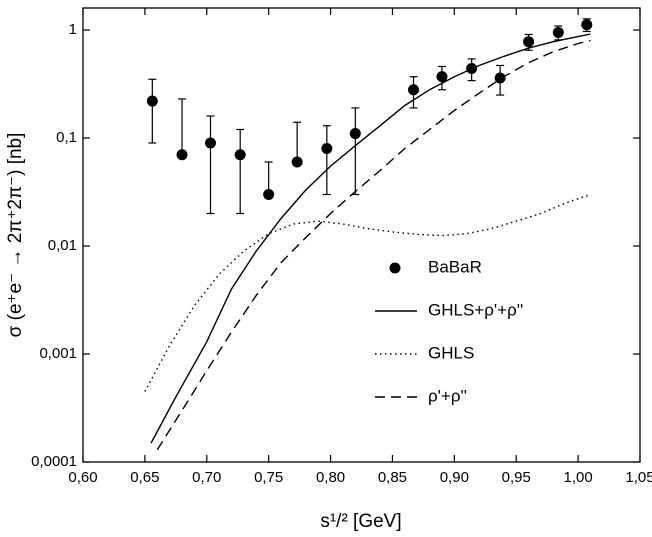 Image resolution: width=652 pixels, height=537 pixels. I want to click on y-tick-label: 0,0001, so click(54, 461).